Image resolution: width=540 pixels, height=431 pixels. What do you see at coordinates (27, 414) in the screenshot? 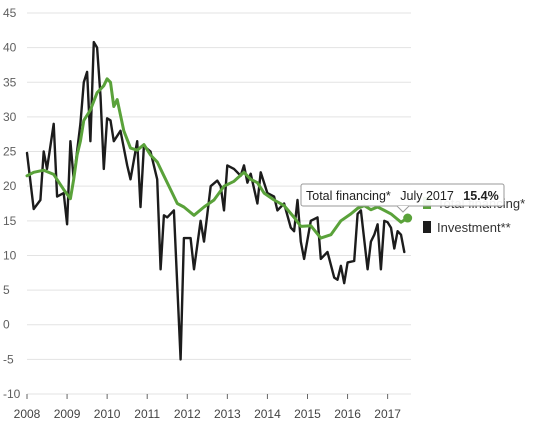
I see `x-tick-label: 2008` at bounding box center [27, 414].